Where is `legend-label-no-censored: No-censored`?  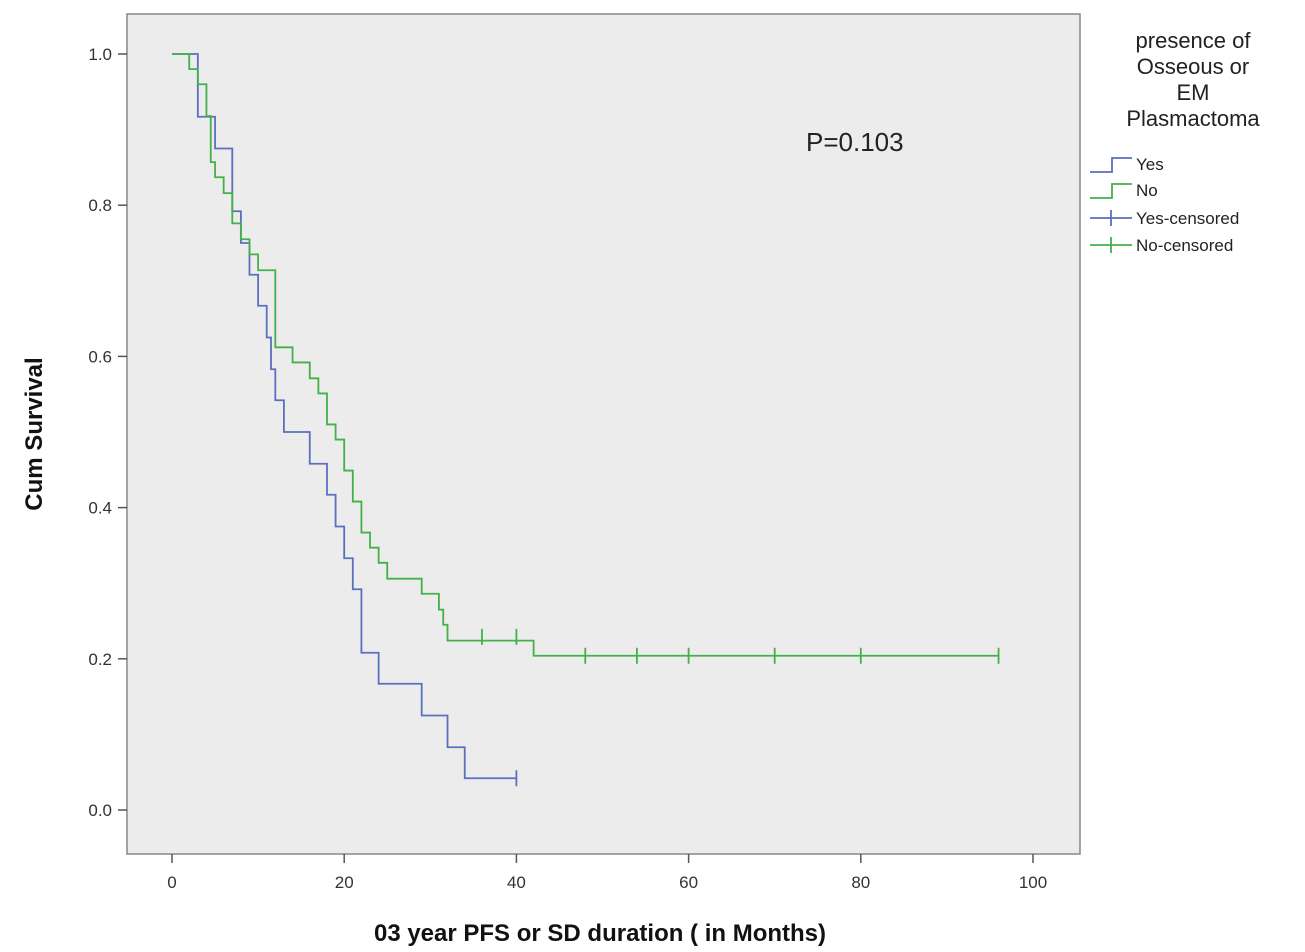
legend-label-no-censored: No-censored is located at coordinates (1184, 245).